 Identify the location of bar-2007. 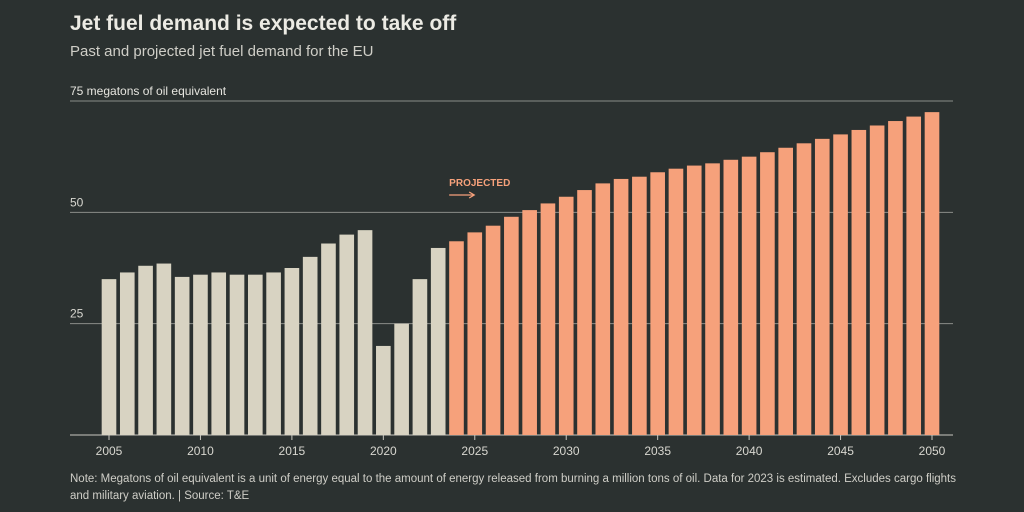
(145, 350).